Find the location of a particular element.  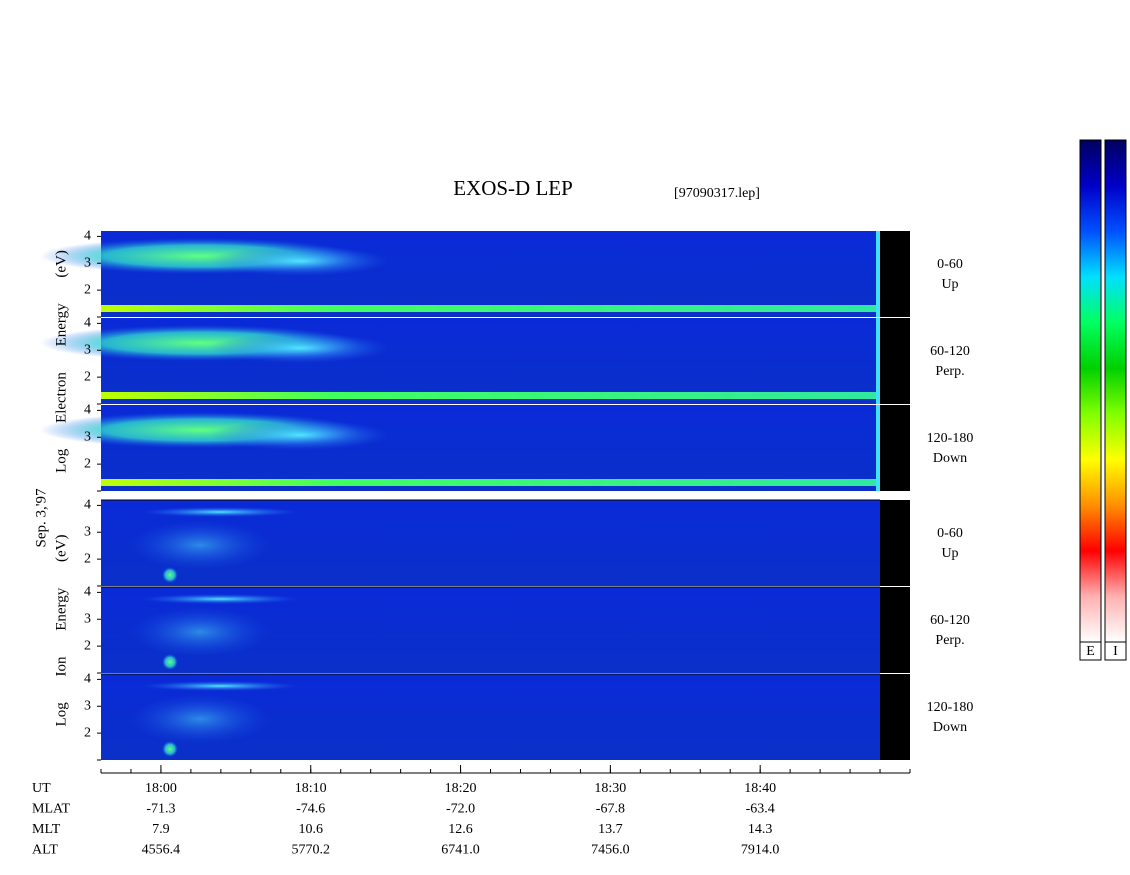

y-axis-label: Log Electron Energy (eV) is located at coordinates (61, 361).